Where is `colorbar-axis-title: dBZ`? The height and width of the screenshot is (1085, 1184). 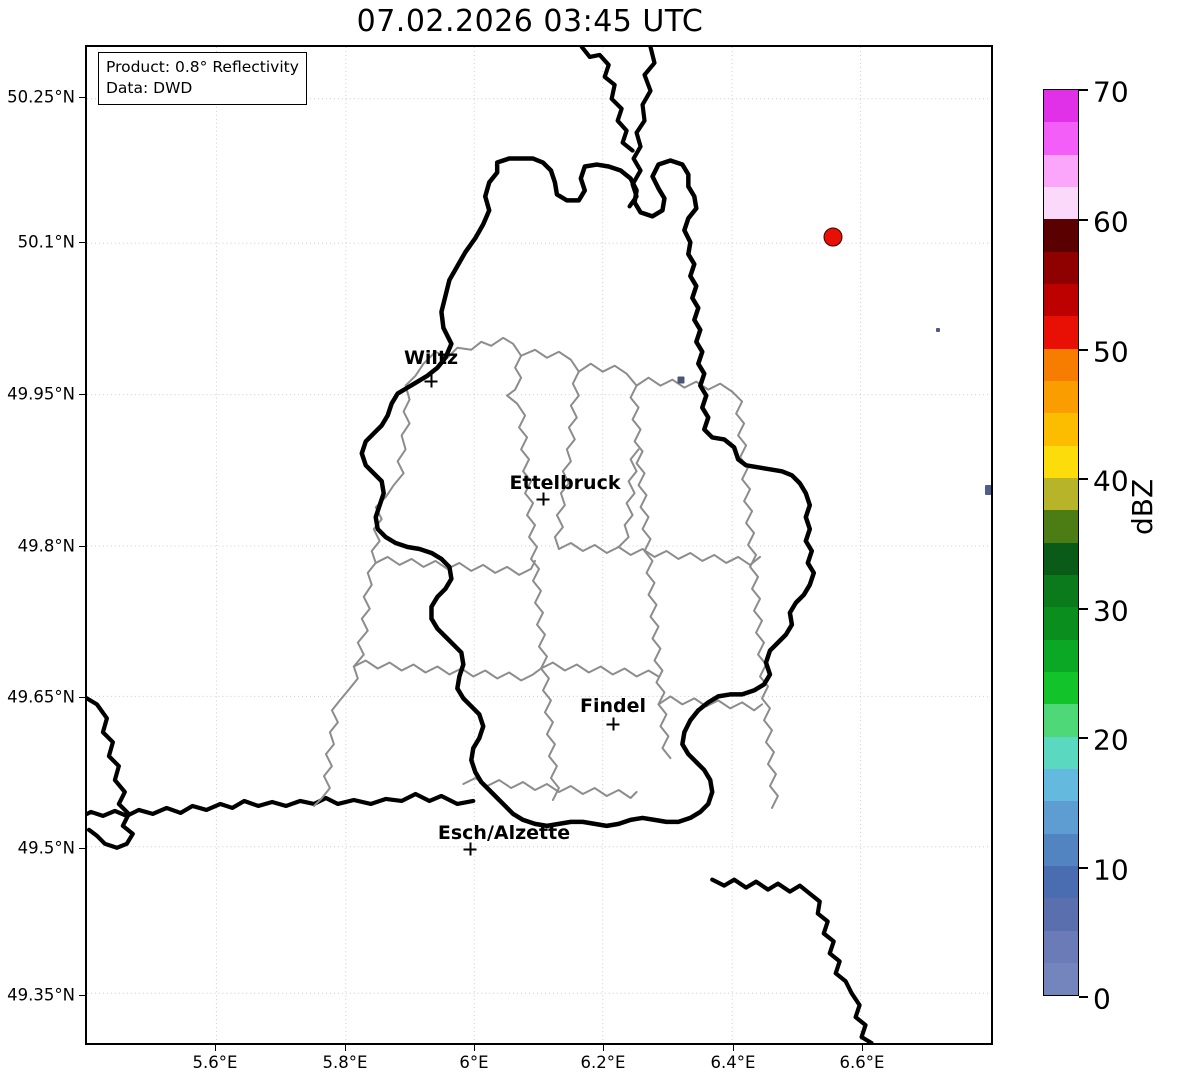 colorbar-axis-title: dBZ is located at coordinates (1142, 506).